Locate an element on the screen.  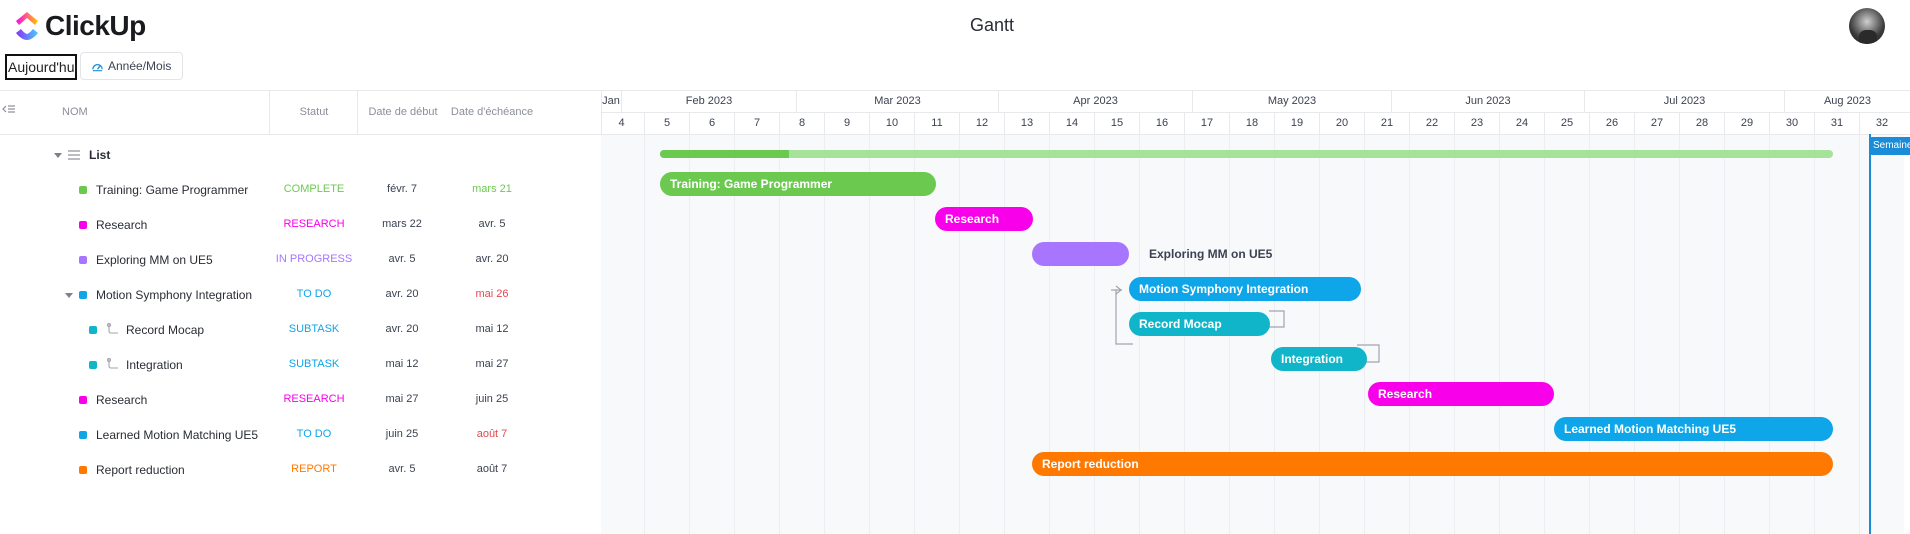
week-label: 14 is located at coordinates (1071, 123).